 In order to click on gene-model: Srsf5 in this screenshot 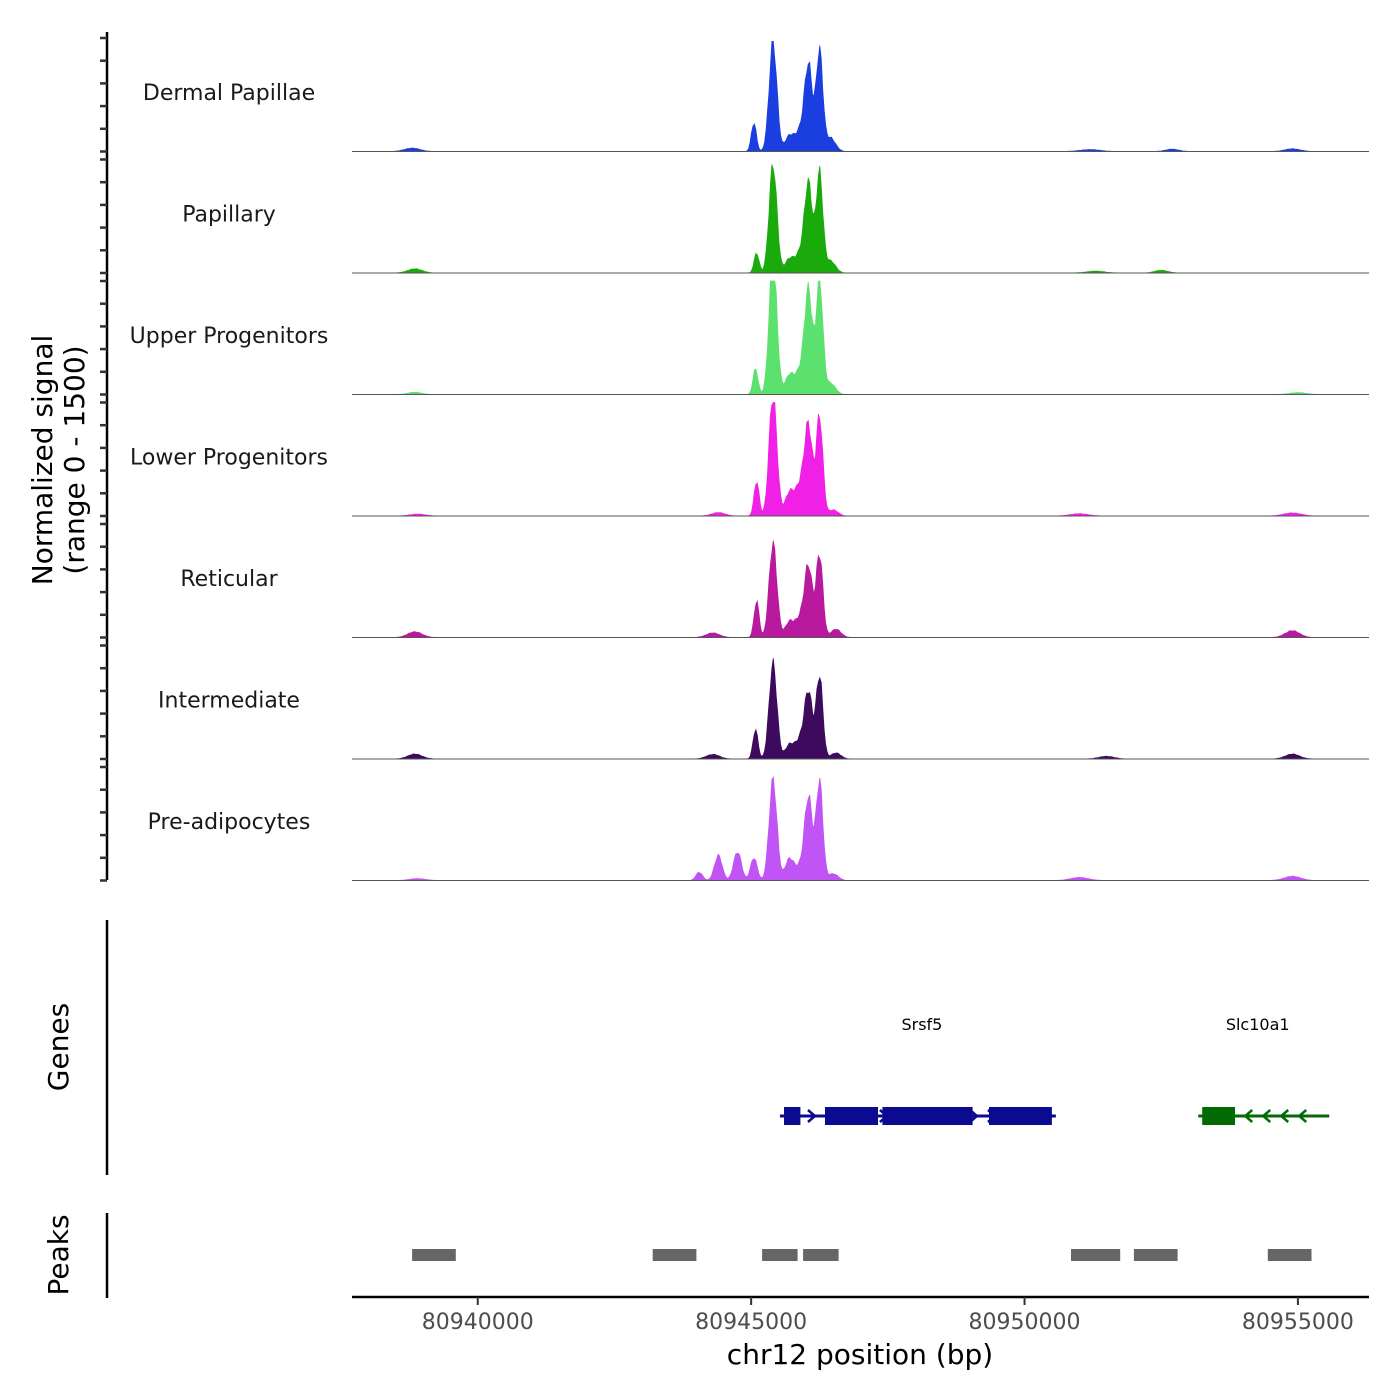, I will do `click(917, 1070)`.